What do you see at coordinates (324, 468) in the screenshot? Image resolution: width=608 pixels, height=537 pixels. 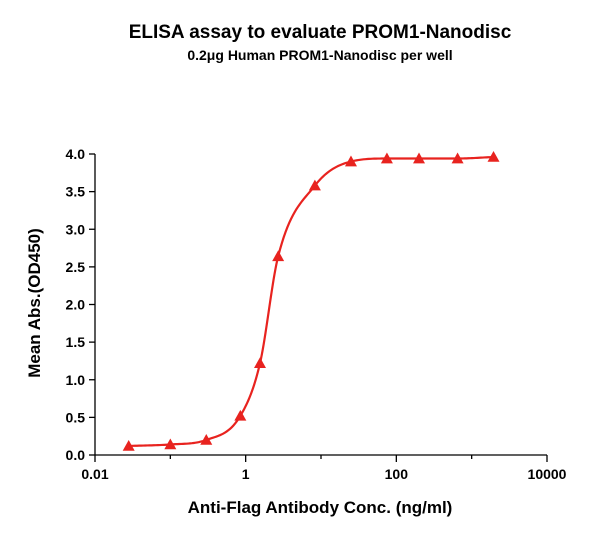 I see `x-ticks: 0.01 1 100 10000` at bounding box center [324, 468].